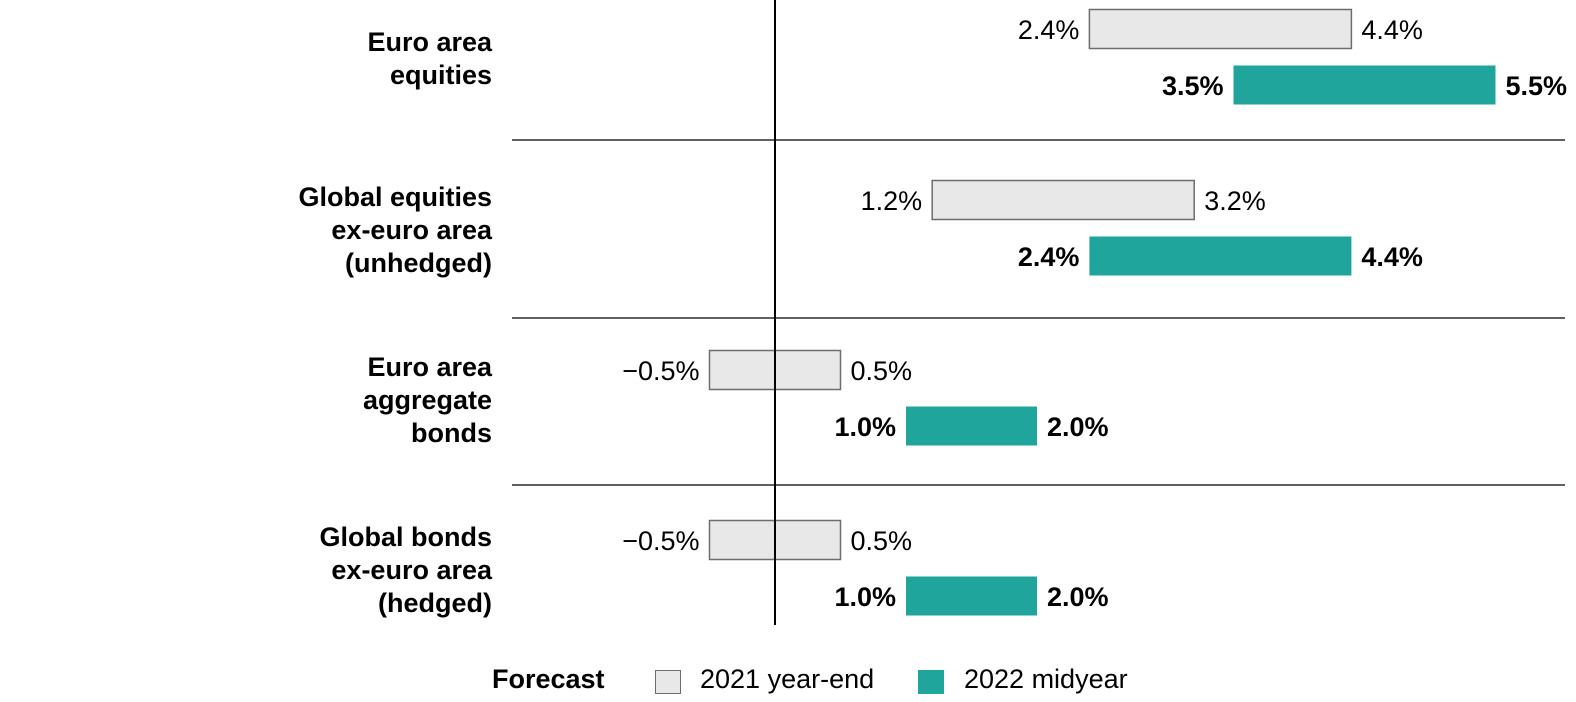 The width and height of the screenshot is (1576, 702). I want to click on data-label-low: 3.5%, so click(1193, 86).